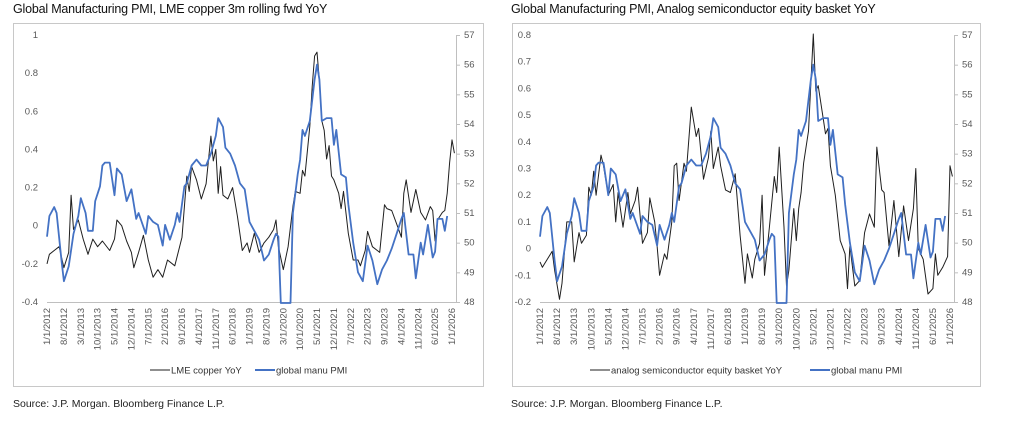 The image size is (1024, 421). Describe the element at coordinates (524, 222) in the screenshot. I see `left-y-tick-label: 0.1` at that location.